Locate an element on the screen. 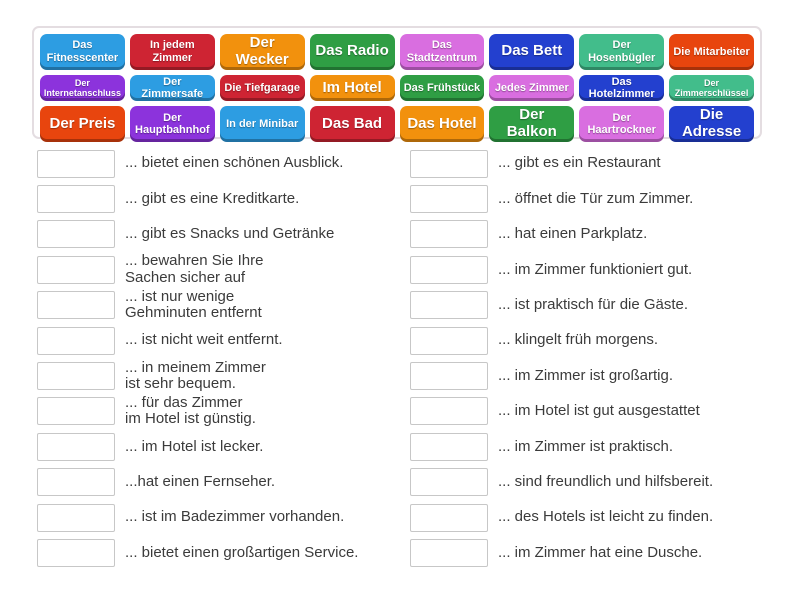 This screenshot has height=600, width=800. sentence-text: ... im Zimmer hat eine Dusche. is located at coordinates (600, 552).